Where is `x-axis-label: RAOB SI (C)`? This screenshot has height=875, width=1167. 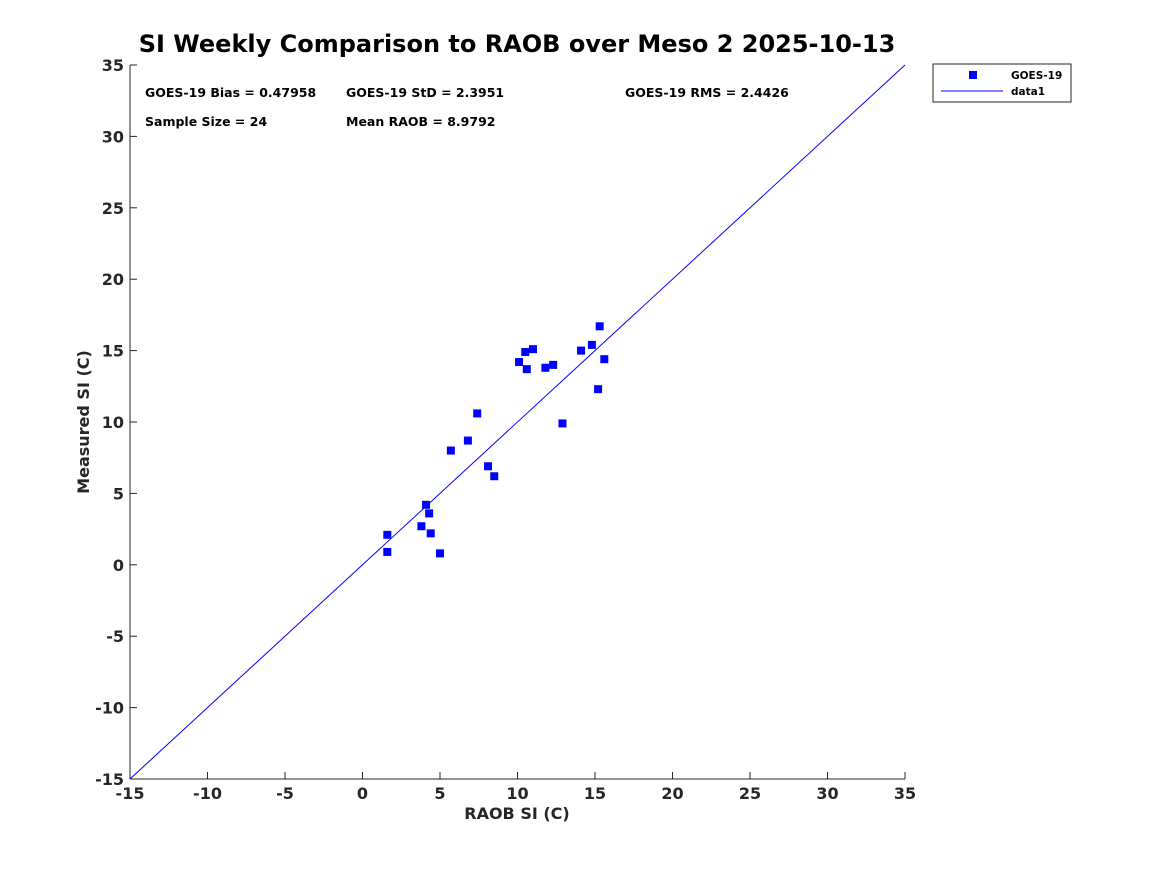
x-axis-label: RAOB SI (C) is located at coordinates (516, 813).